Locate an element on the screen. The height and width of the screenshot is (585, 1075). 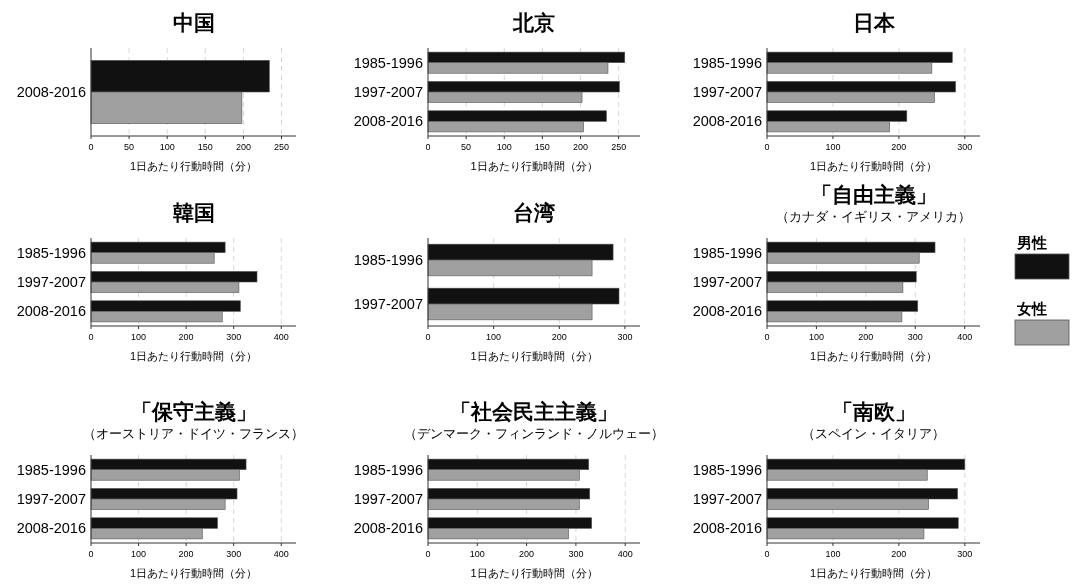
chart-title: 中国 is located at coordinates (193, 22).